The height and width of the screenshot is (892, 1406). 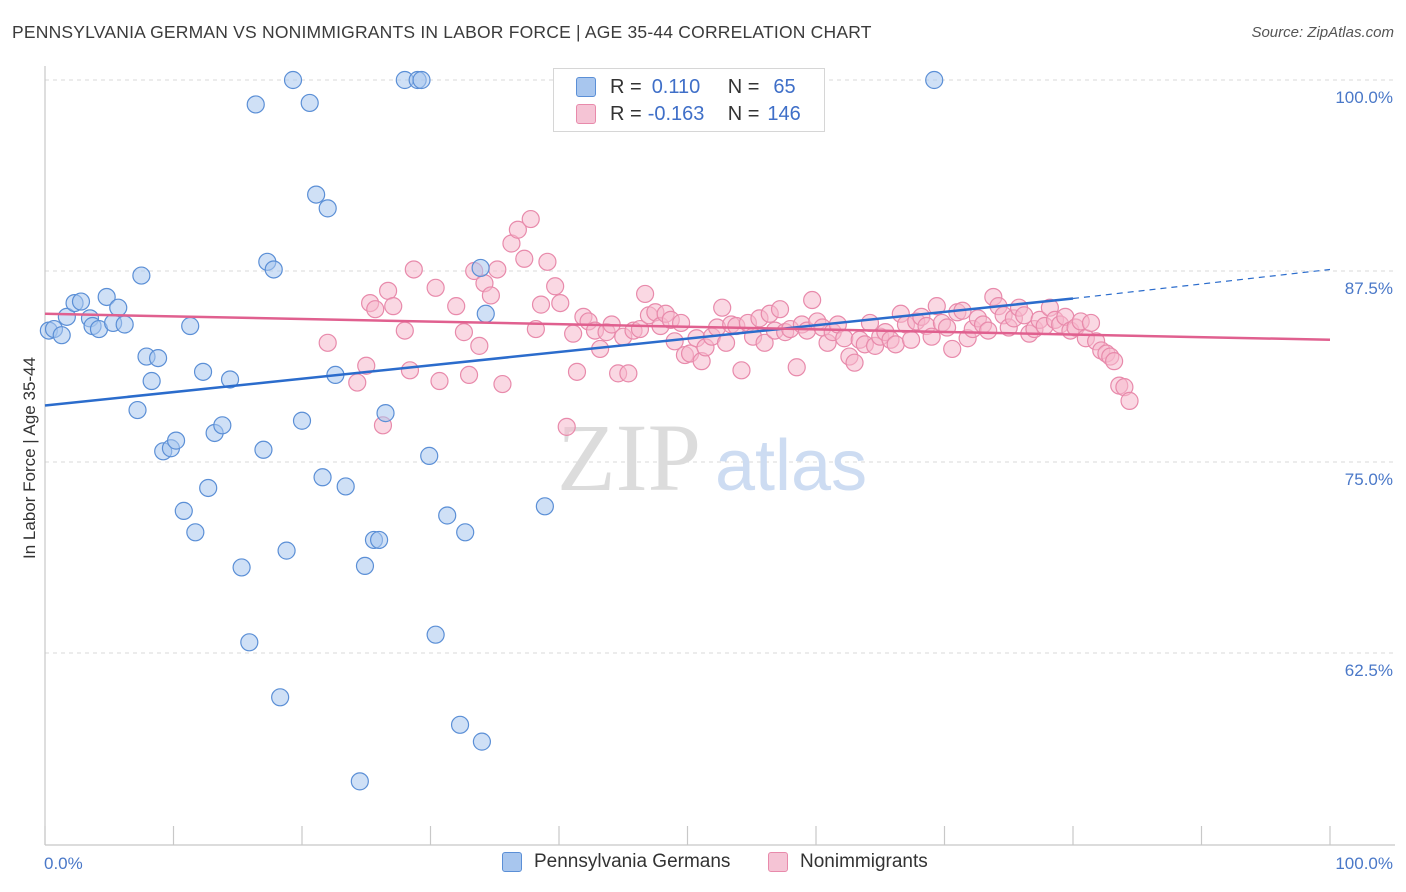 I want to click on y-tick-label-3: 62.5%, so click(x=1369, y=670).